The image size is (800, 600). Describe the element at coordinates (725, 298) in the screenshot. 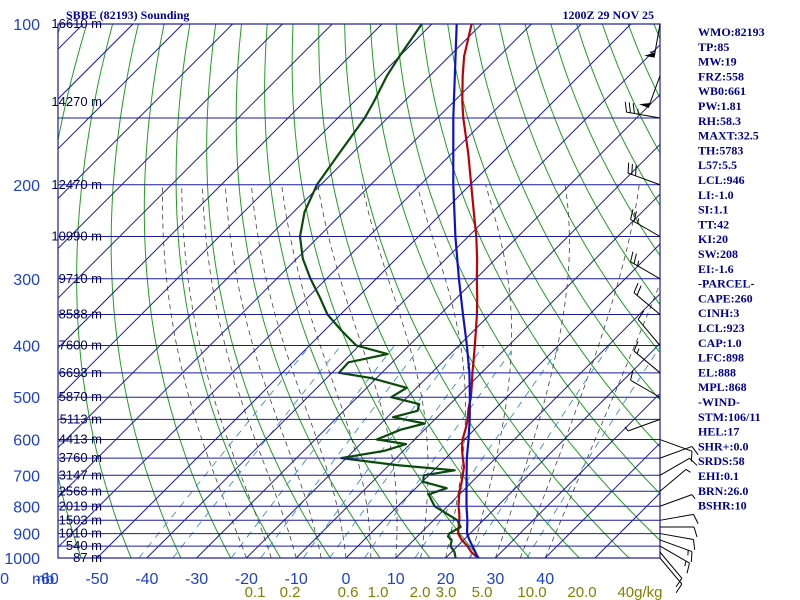

I see `index-item: CAPE:260` at that location.